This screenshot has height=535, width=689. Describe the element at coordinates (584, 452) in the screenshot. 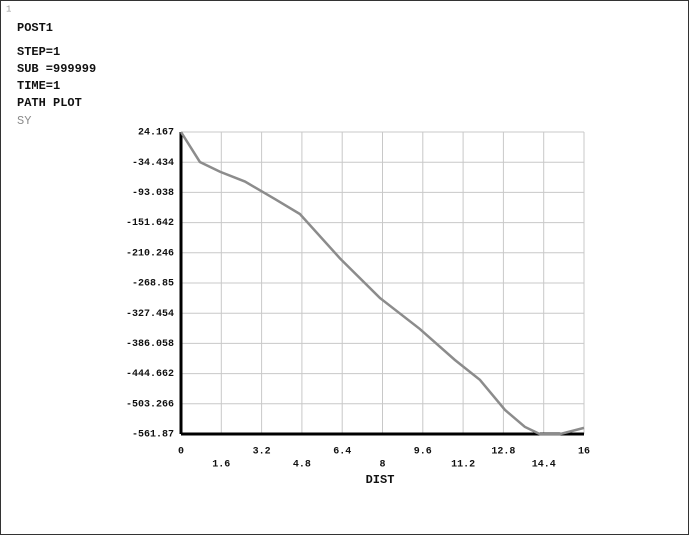

I see `x-tick-label: 16` at that location.